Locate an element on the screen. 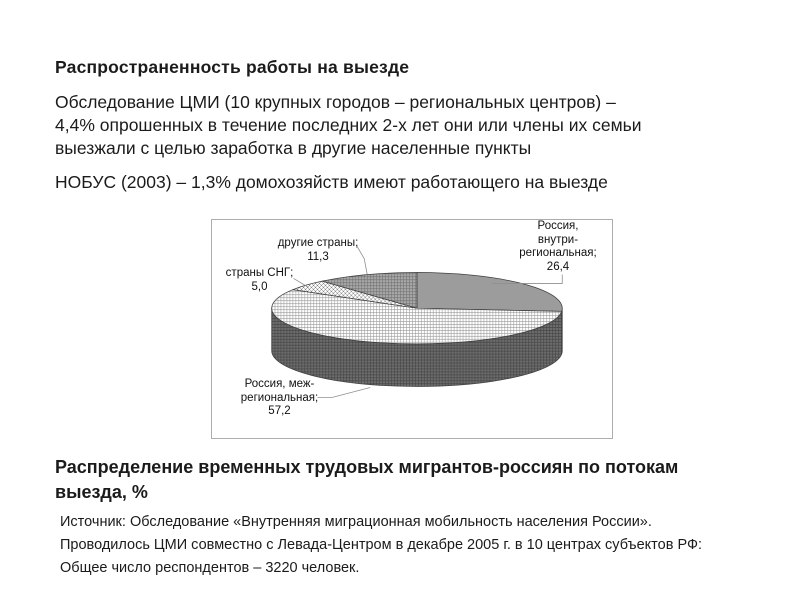 Image resolution: width=800 pixels, height=600 pixels. leader-line-intra-regional is located at coordinates (527, 279).